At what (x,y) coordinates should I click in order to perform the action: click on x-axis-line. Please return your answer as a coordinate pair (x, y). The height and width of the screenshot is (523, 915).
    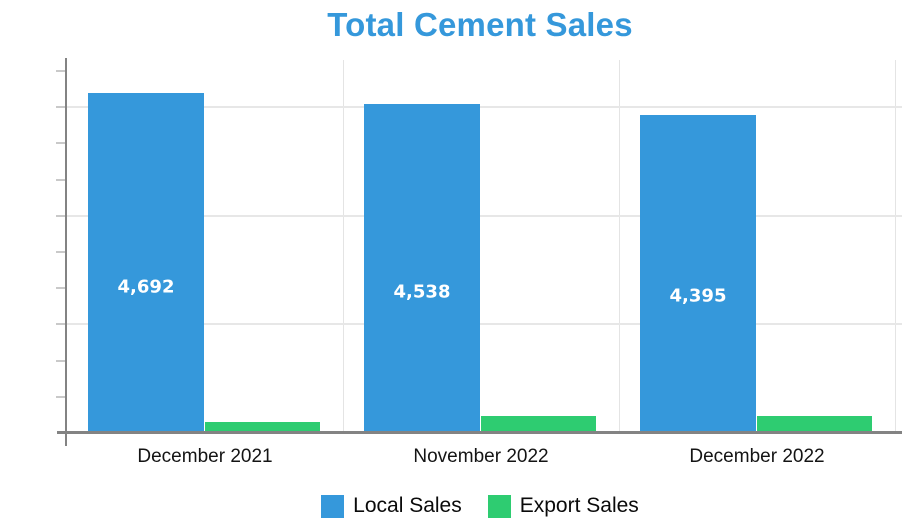
    Looking at the image, I should click on (479, 432).